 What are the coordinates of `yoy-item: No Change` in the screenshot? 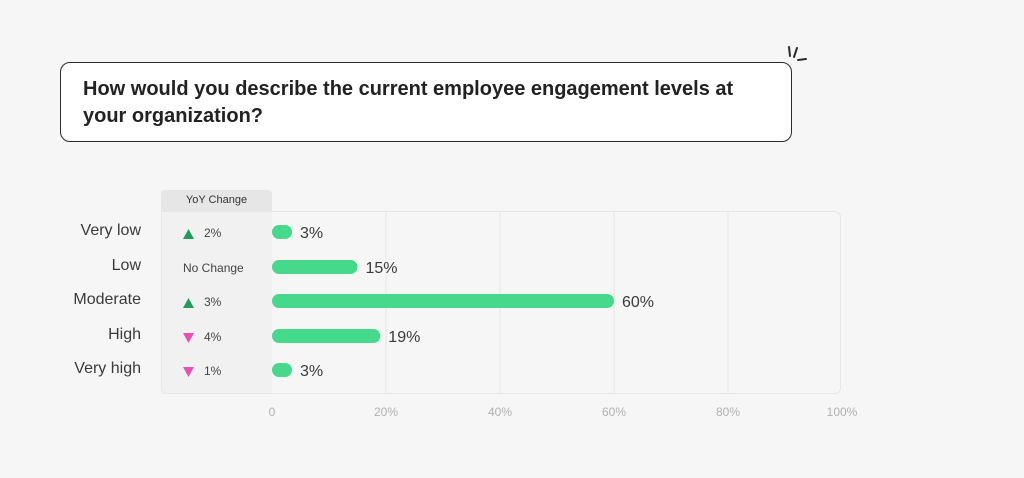 It's located at (216, 269).